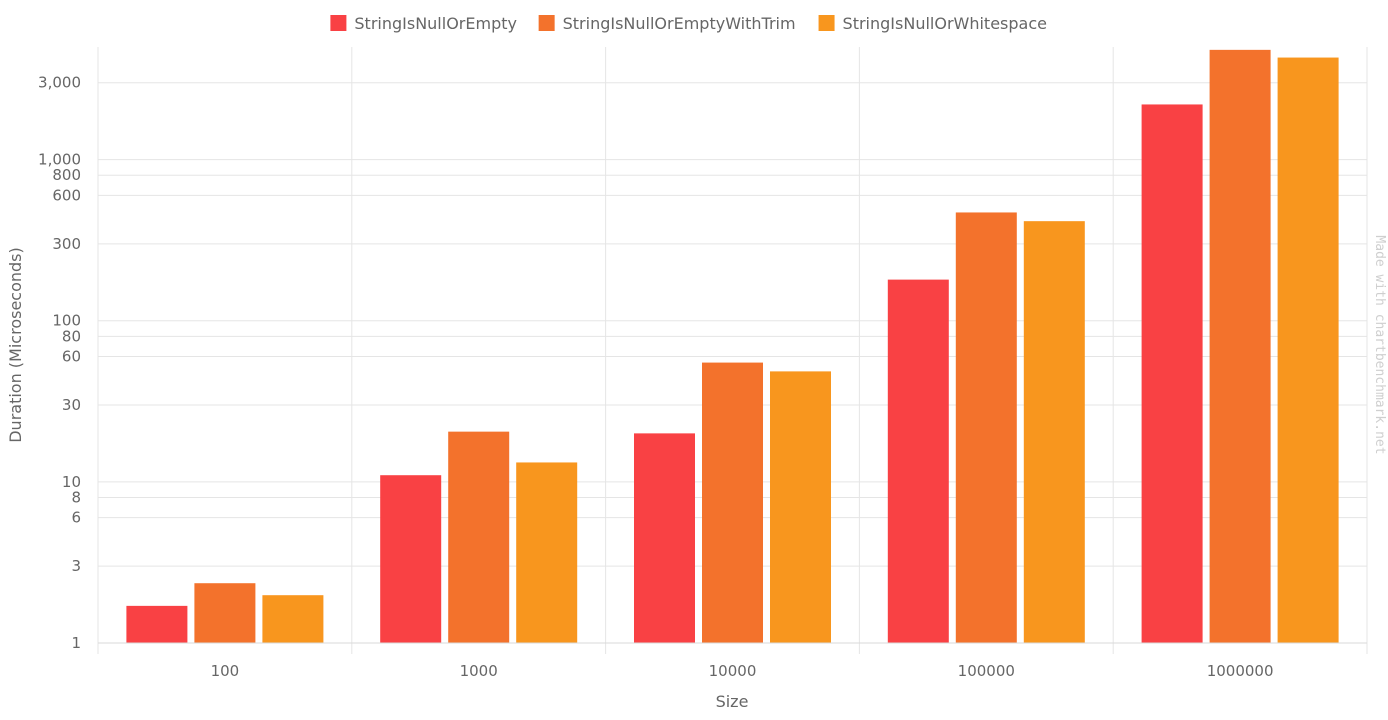  I want to click on y-tick-label: 1, so click(76, 643).